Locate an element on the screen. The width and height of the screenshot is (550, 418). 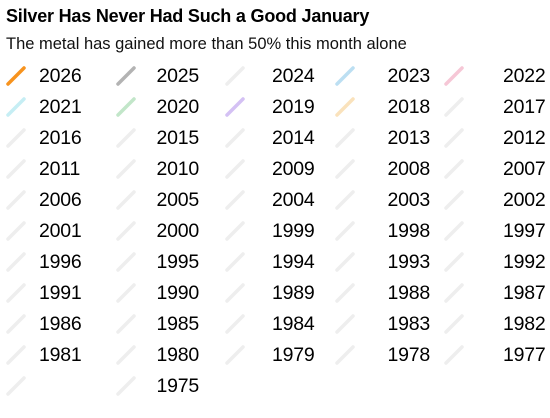
legend-label-1989: 1989 is located at coordinates (293, 292).